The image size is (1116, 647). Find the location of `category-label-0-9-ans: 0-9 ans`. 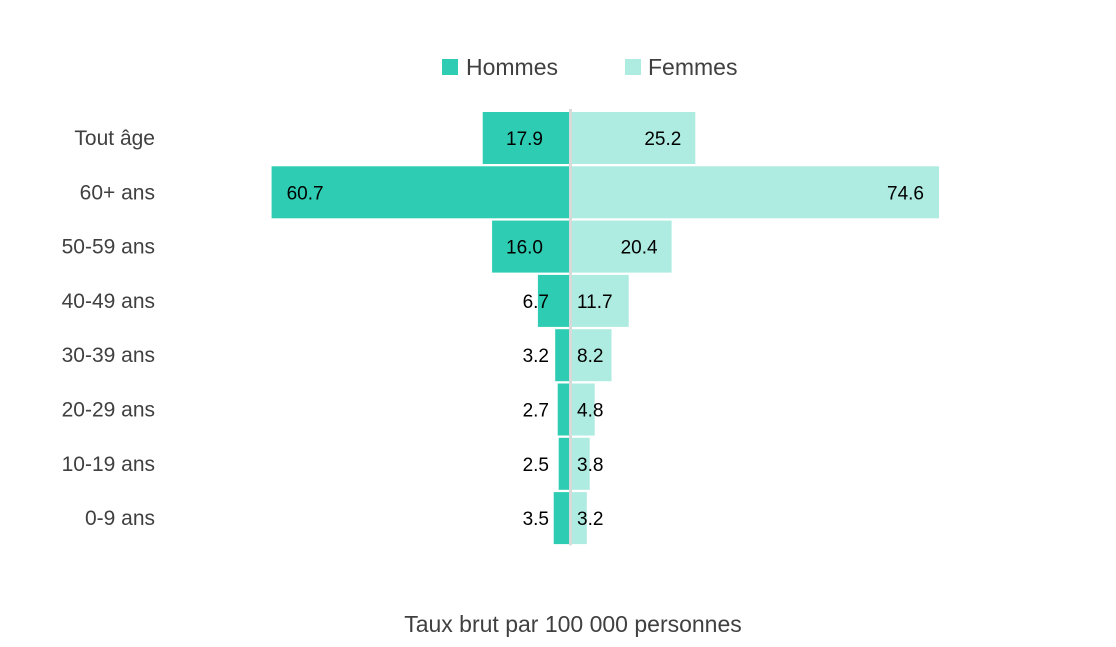

category-label-0-9-ans: 0-9 ans is located at coordinates (120, 518).